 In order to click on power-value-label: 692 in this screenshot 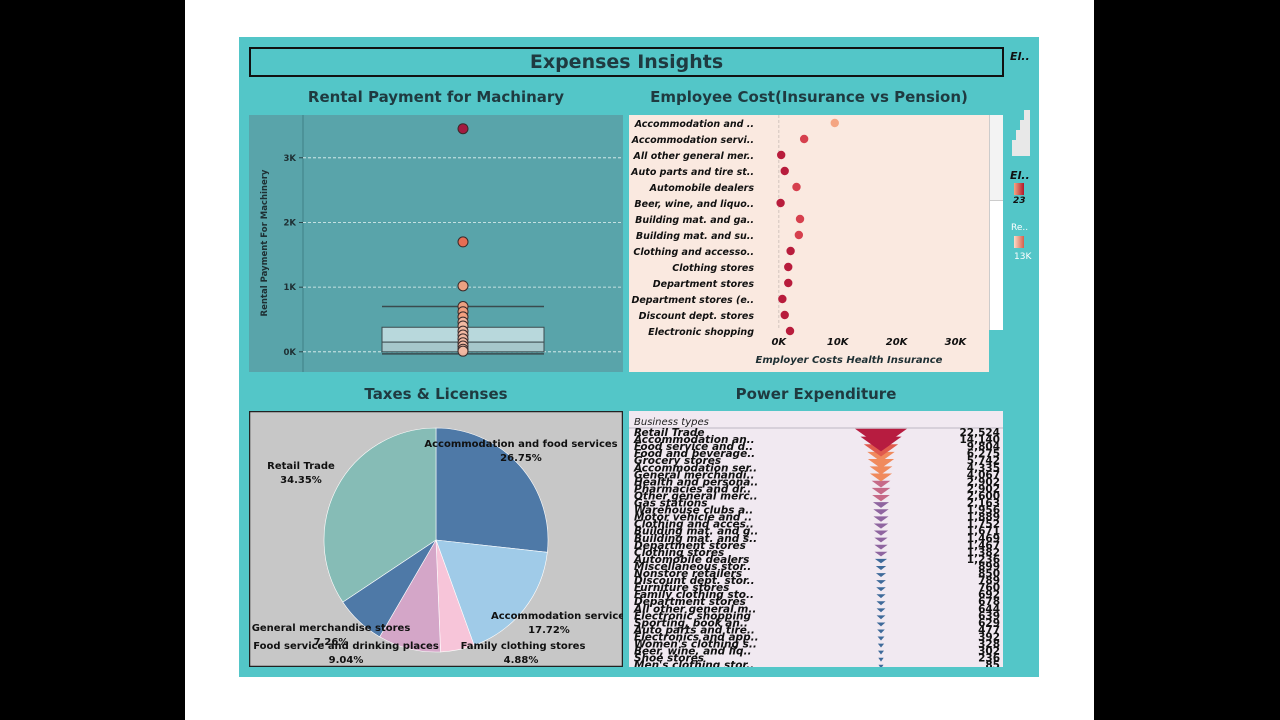, I will do `click(989, 595)`.